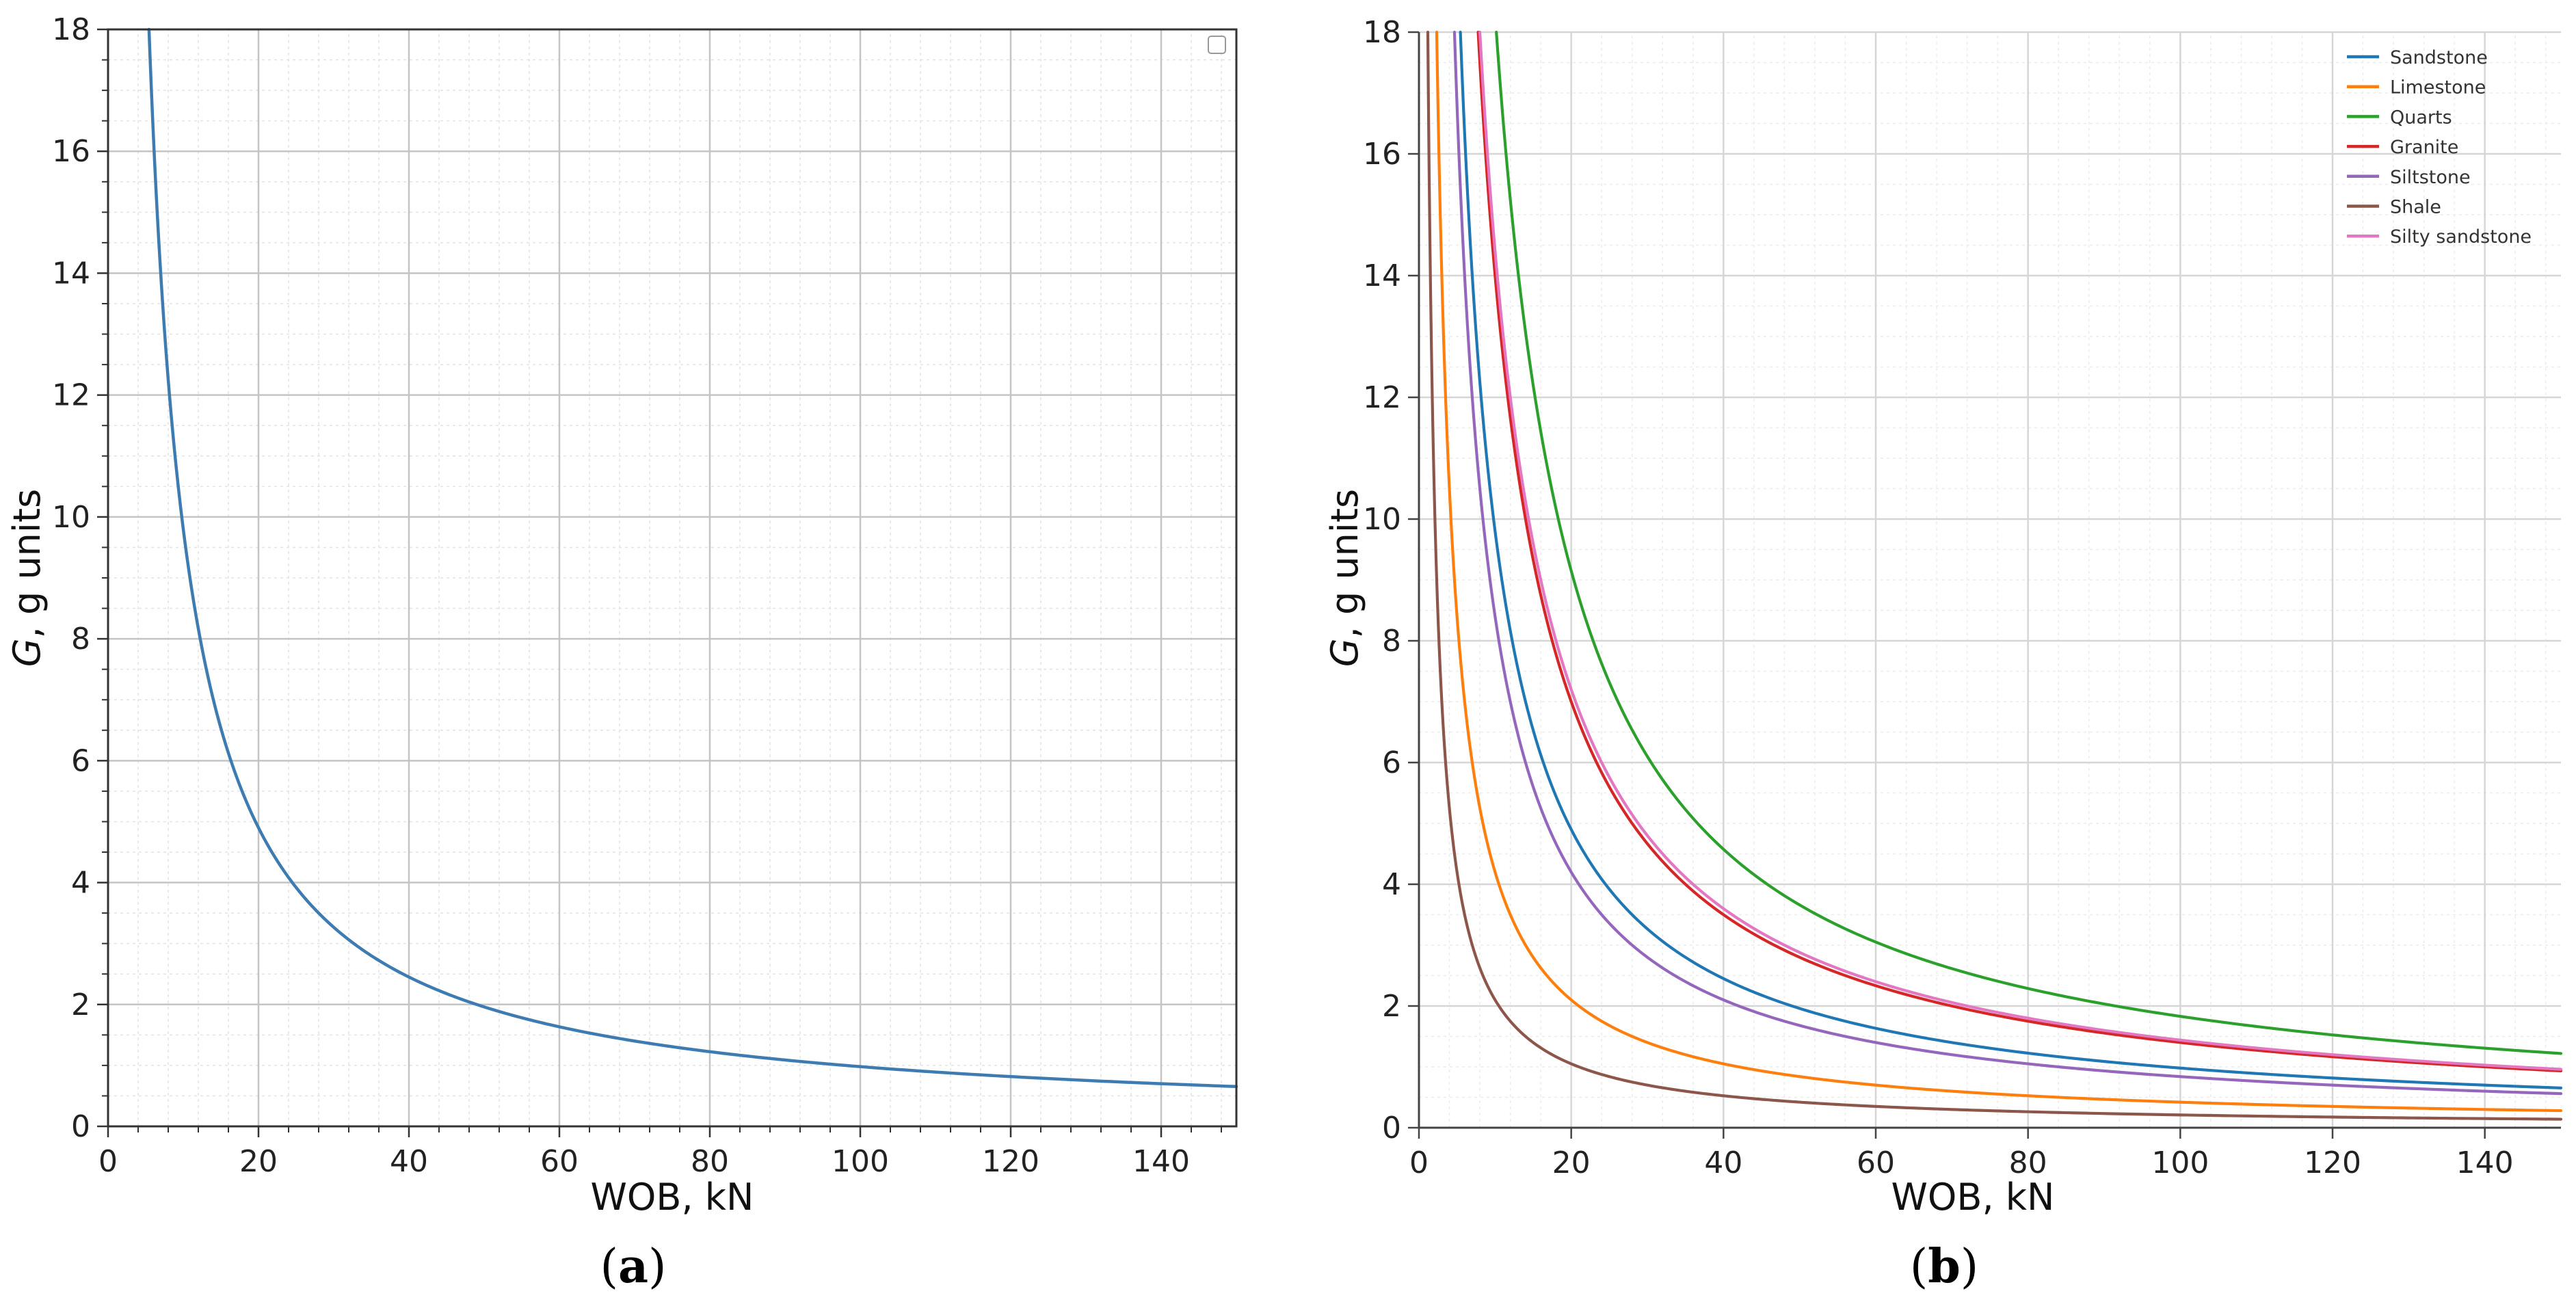 The height and width of the screenshot is (1311, 2576). Describe the element at coordinates (2421, 118) in the screenshot. I see `legend-label: Quarts` at that location.